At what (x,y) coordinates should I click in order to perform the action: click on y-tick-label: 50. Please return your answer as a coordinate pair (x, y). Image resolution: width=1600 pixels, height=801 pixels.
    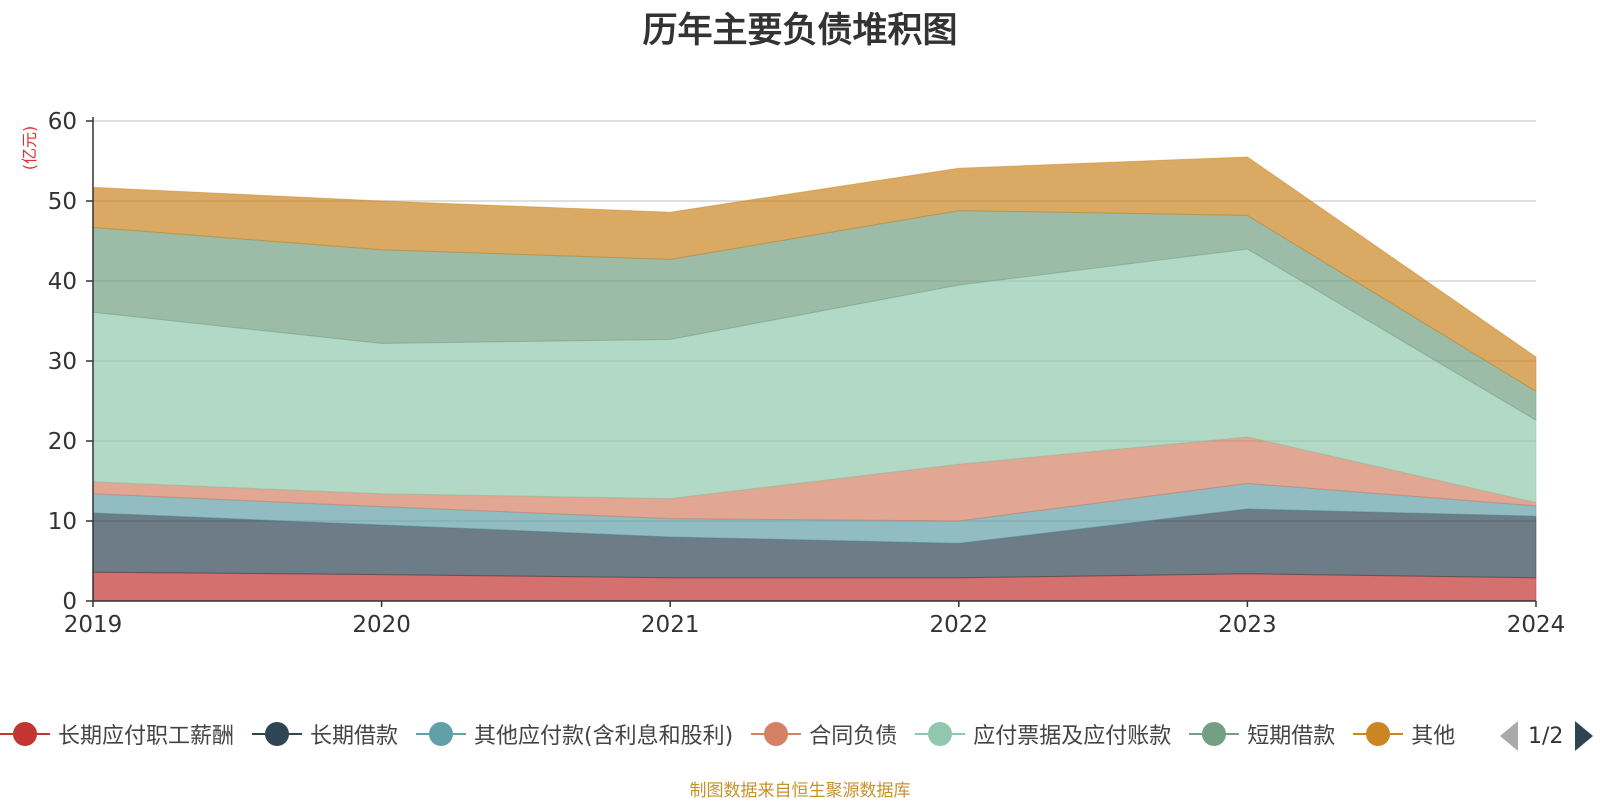
    Looking at the image, I should click on (62, 202).